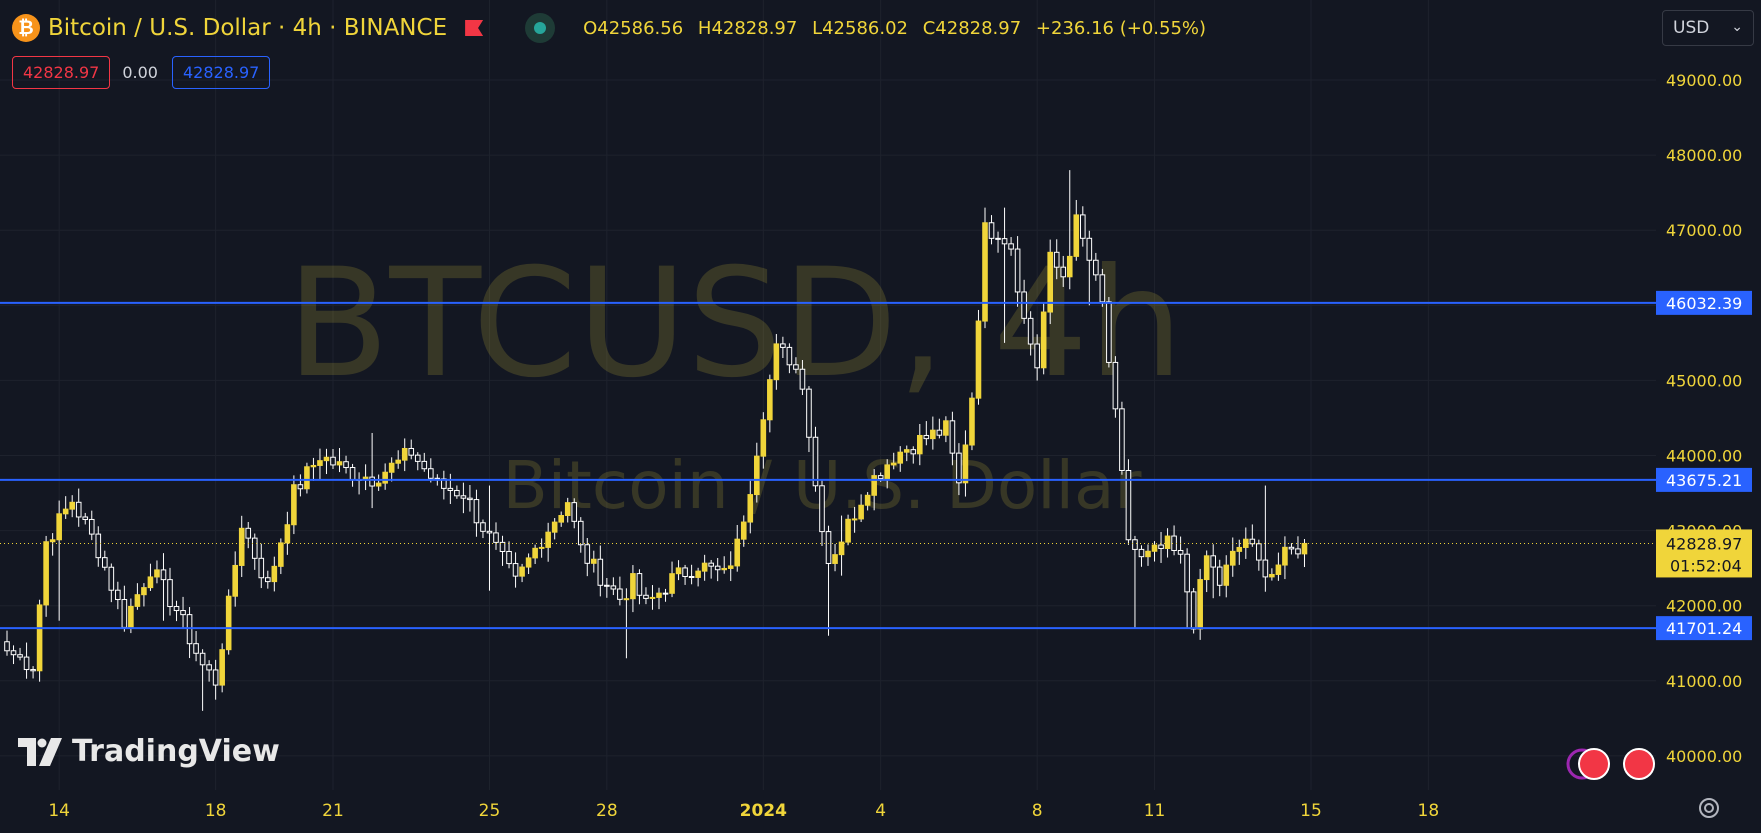  Describe the element at coordinates (248, 28) in the screenshot. I see `symbol-title: Bitcoin / U.S. Dollar · 4h · BINANCE` at that location.